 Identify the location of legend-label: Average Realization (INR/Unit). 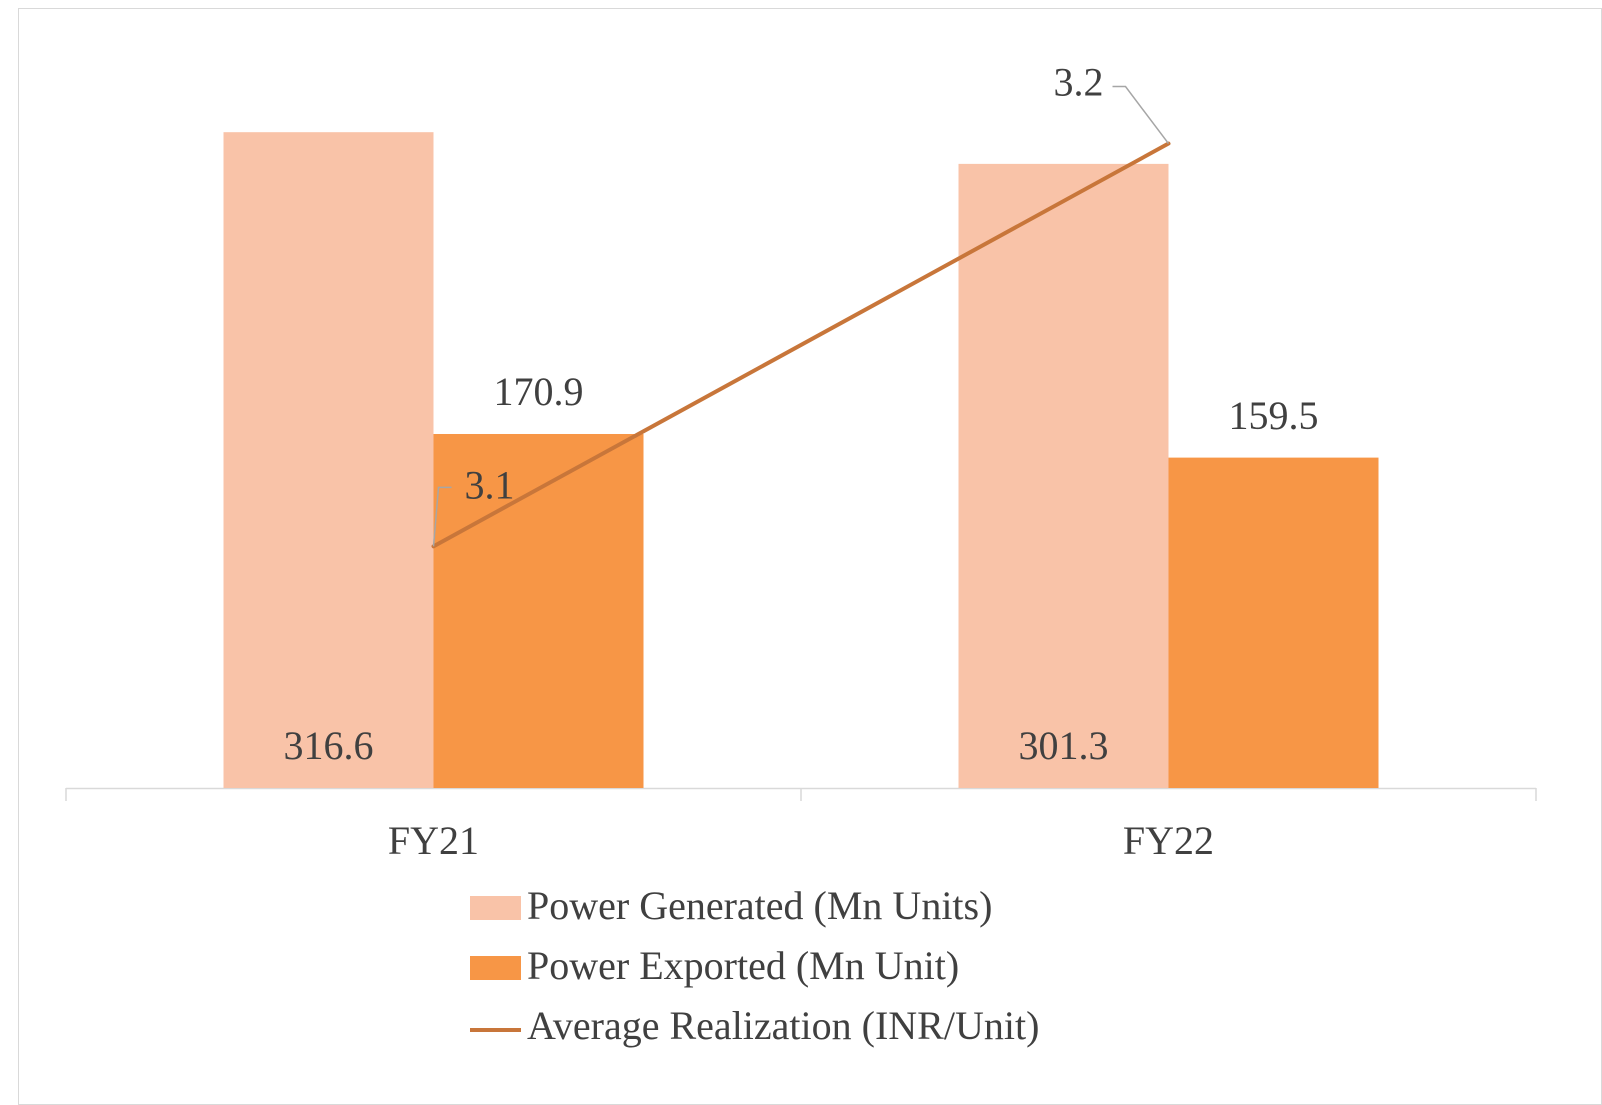
(783, 1025).